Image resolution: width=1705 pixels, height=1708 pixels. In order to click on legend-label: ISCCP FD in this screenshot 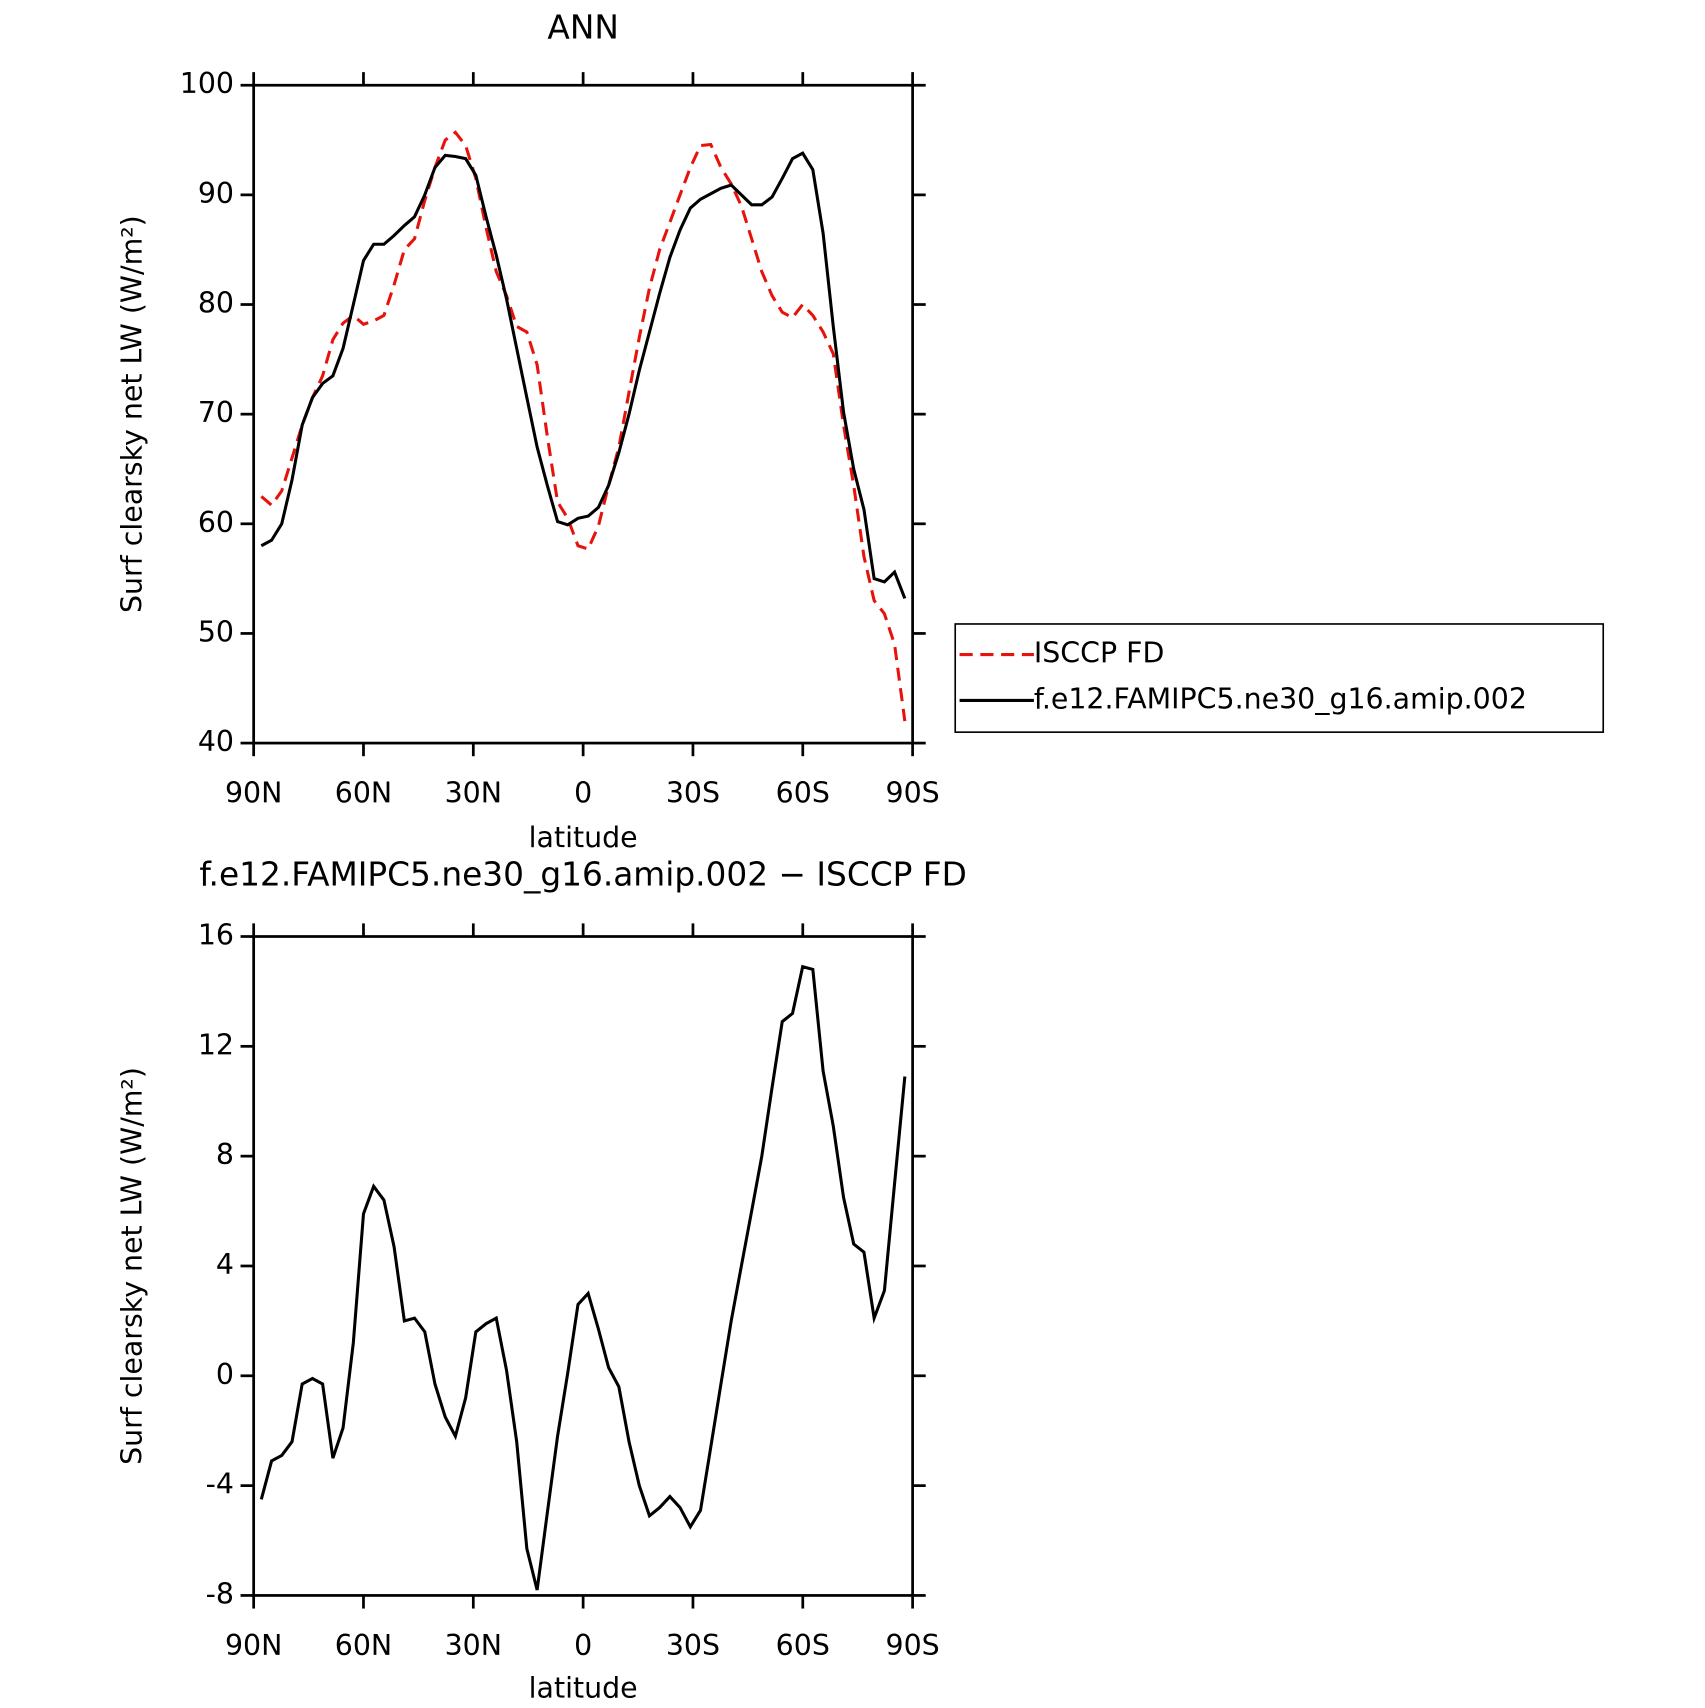, I will do `click(1099, 653)`.